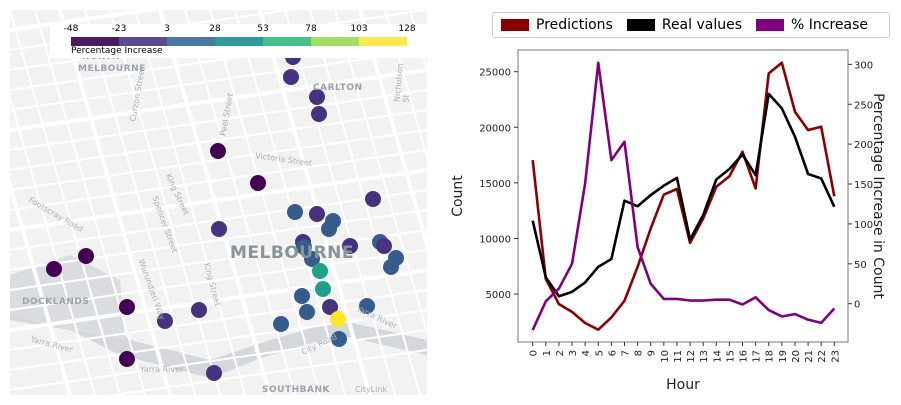  What do you see at coordinates (162, 369) in the screenshot?
I see `street-label: Yarra River` at bounding box center [162, 369].